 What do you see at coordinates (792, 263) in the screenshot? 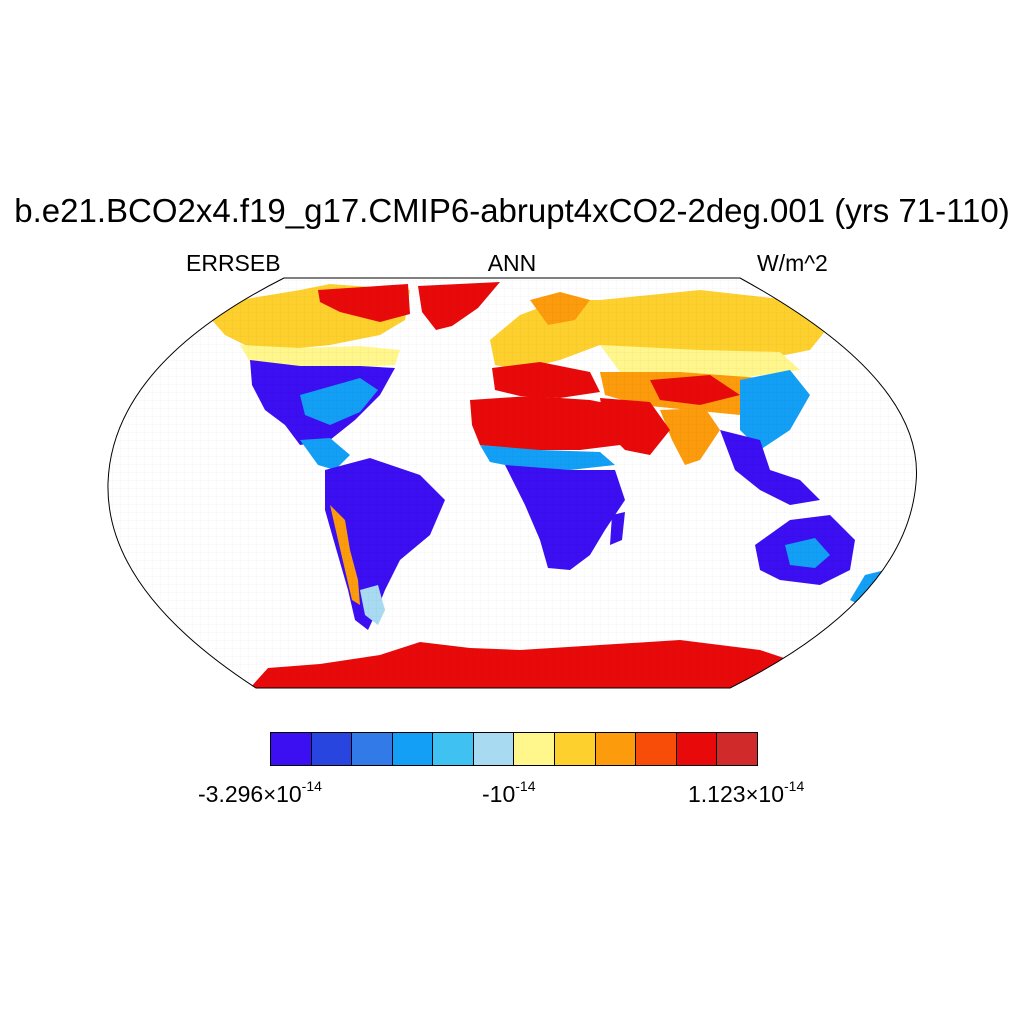
I see `units-label: W/m^2` at bounding box center [792, 263].